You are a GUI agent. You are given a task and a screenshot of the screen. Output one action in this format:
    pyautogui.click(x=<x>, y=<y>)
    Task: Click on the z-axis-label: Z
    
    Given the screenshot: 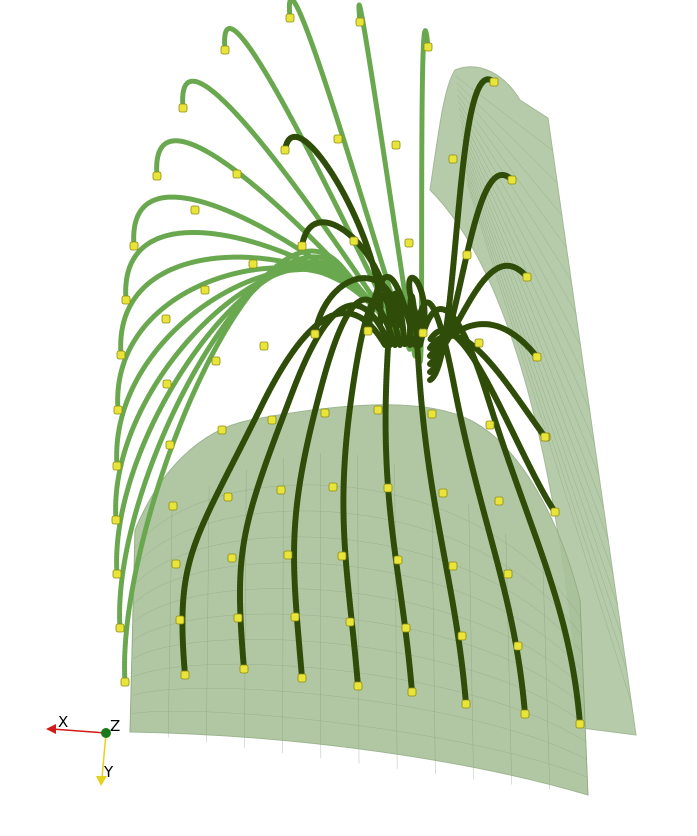 What is the action you would take?
    pyautogui.click(x=115, y=726)
    